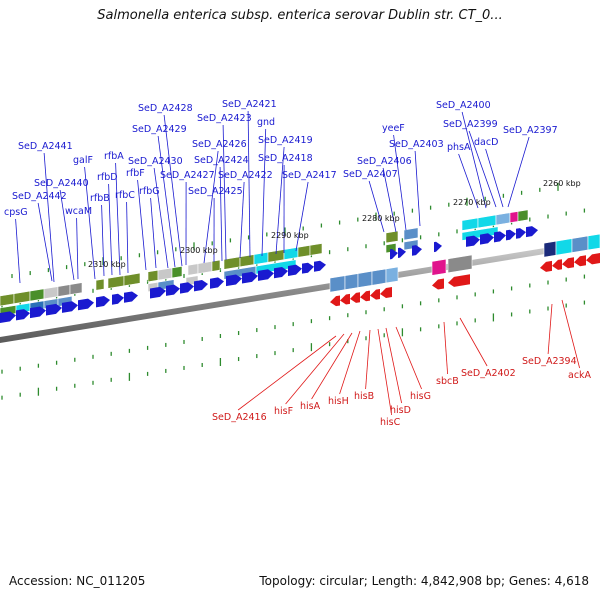 The width and height of the screenshot is (600, 600). What do you see at coordinates (83, 160) in the screenshot?
I see `forward-gene-label: galF` at bounding box center [83, 160].